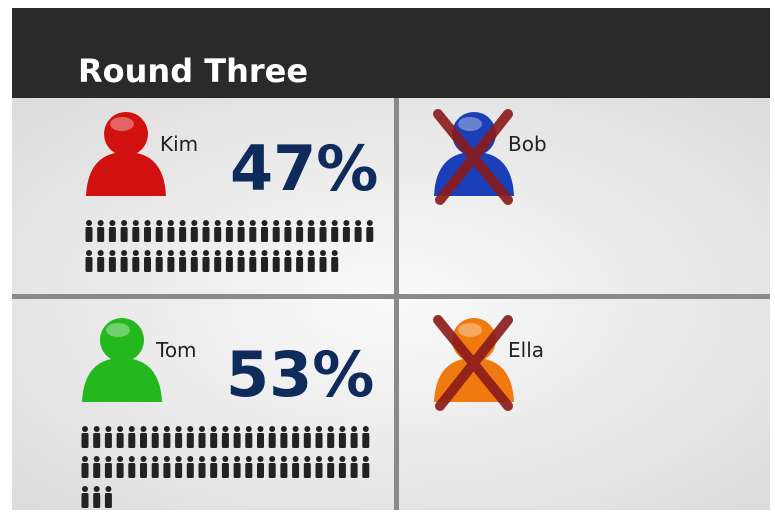  Describe the element at coordinates (300, 374) in the screenshot. I see `percent-label: 53%` at that location.